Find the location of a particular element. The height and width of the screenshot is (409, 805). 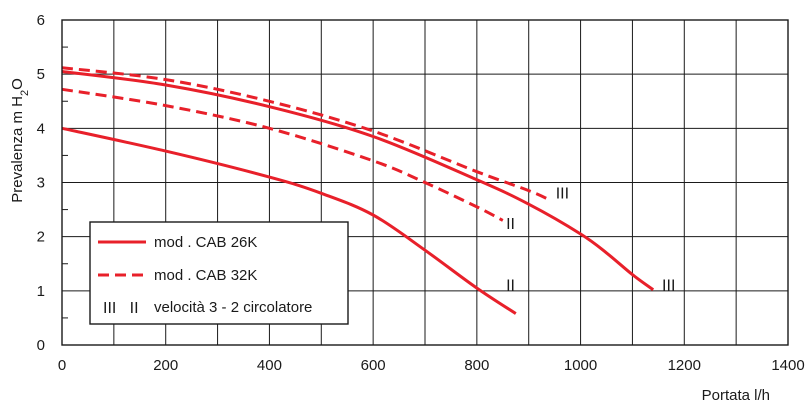

legend-box is located at coordinates (219, 273).